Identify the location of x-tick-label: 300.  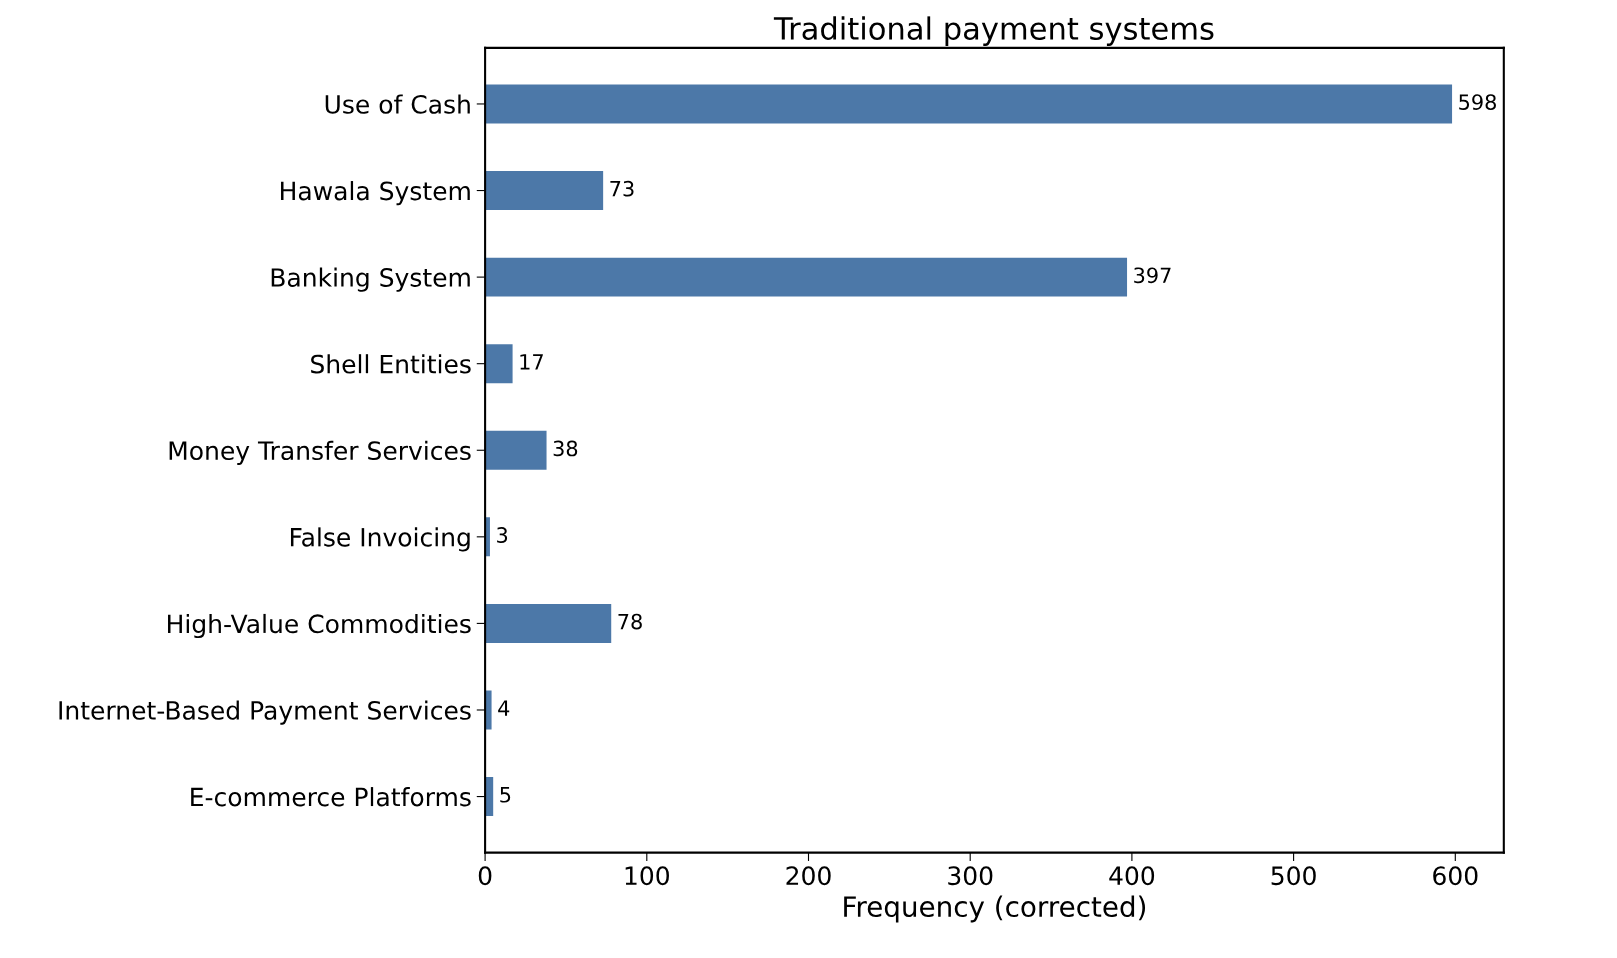
(970, 876).